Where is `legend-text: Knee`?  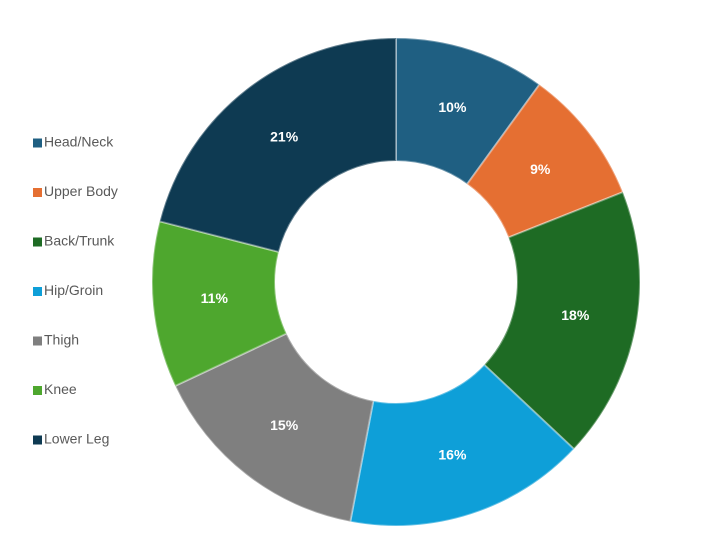 legend-text: Knee is located at coordinates (60, 389).